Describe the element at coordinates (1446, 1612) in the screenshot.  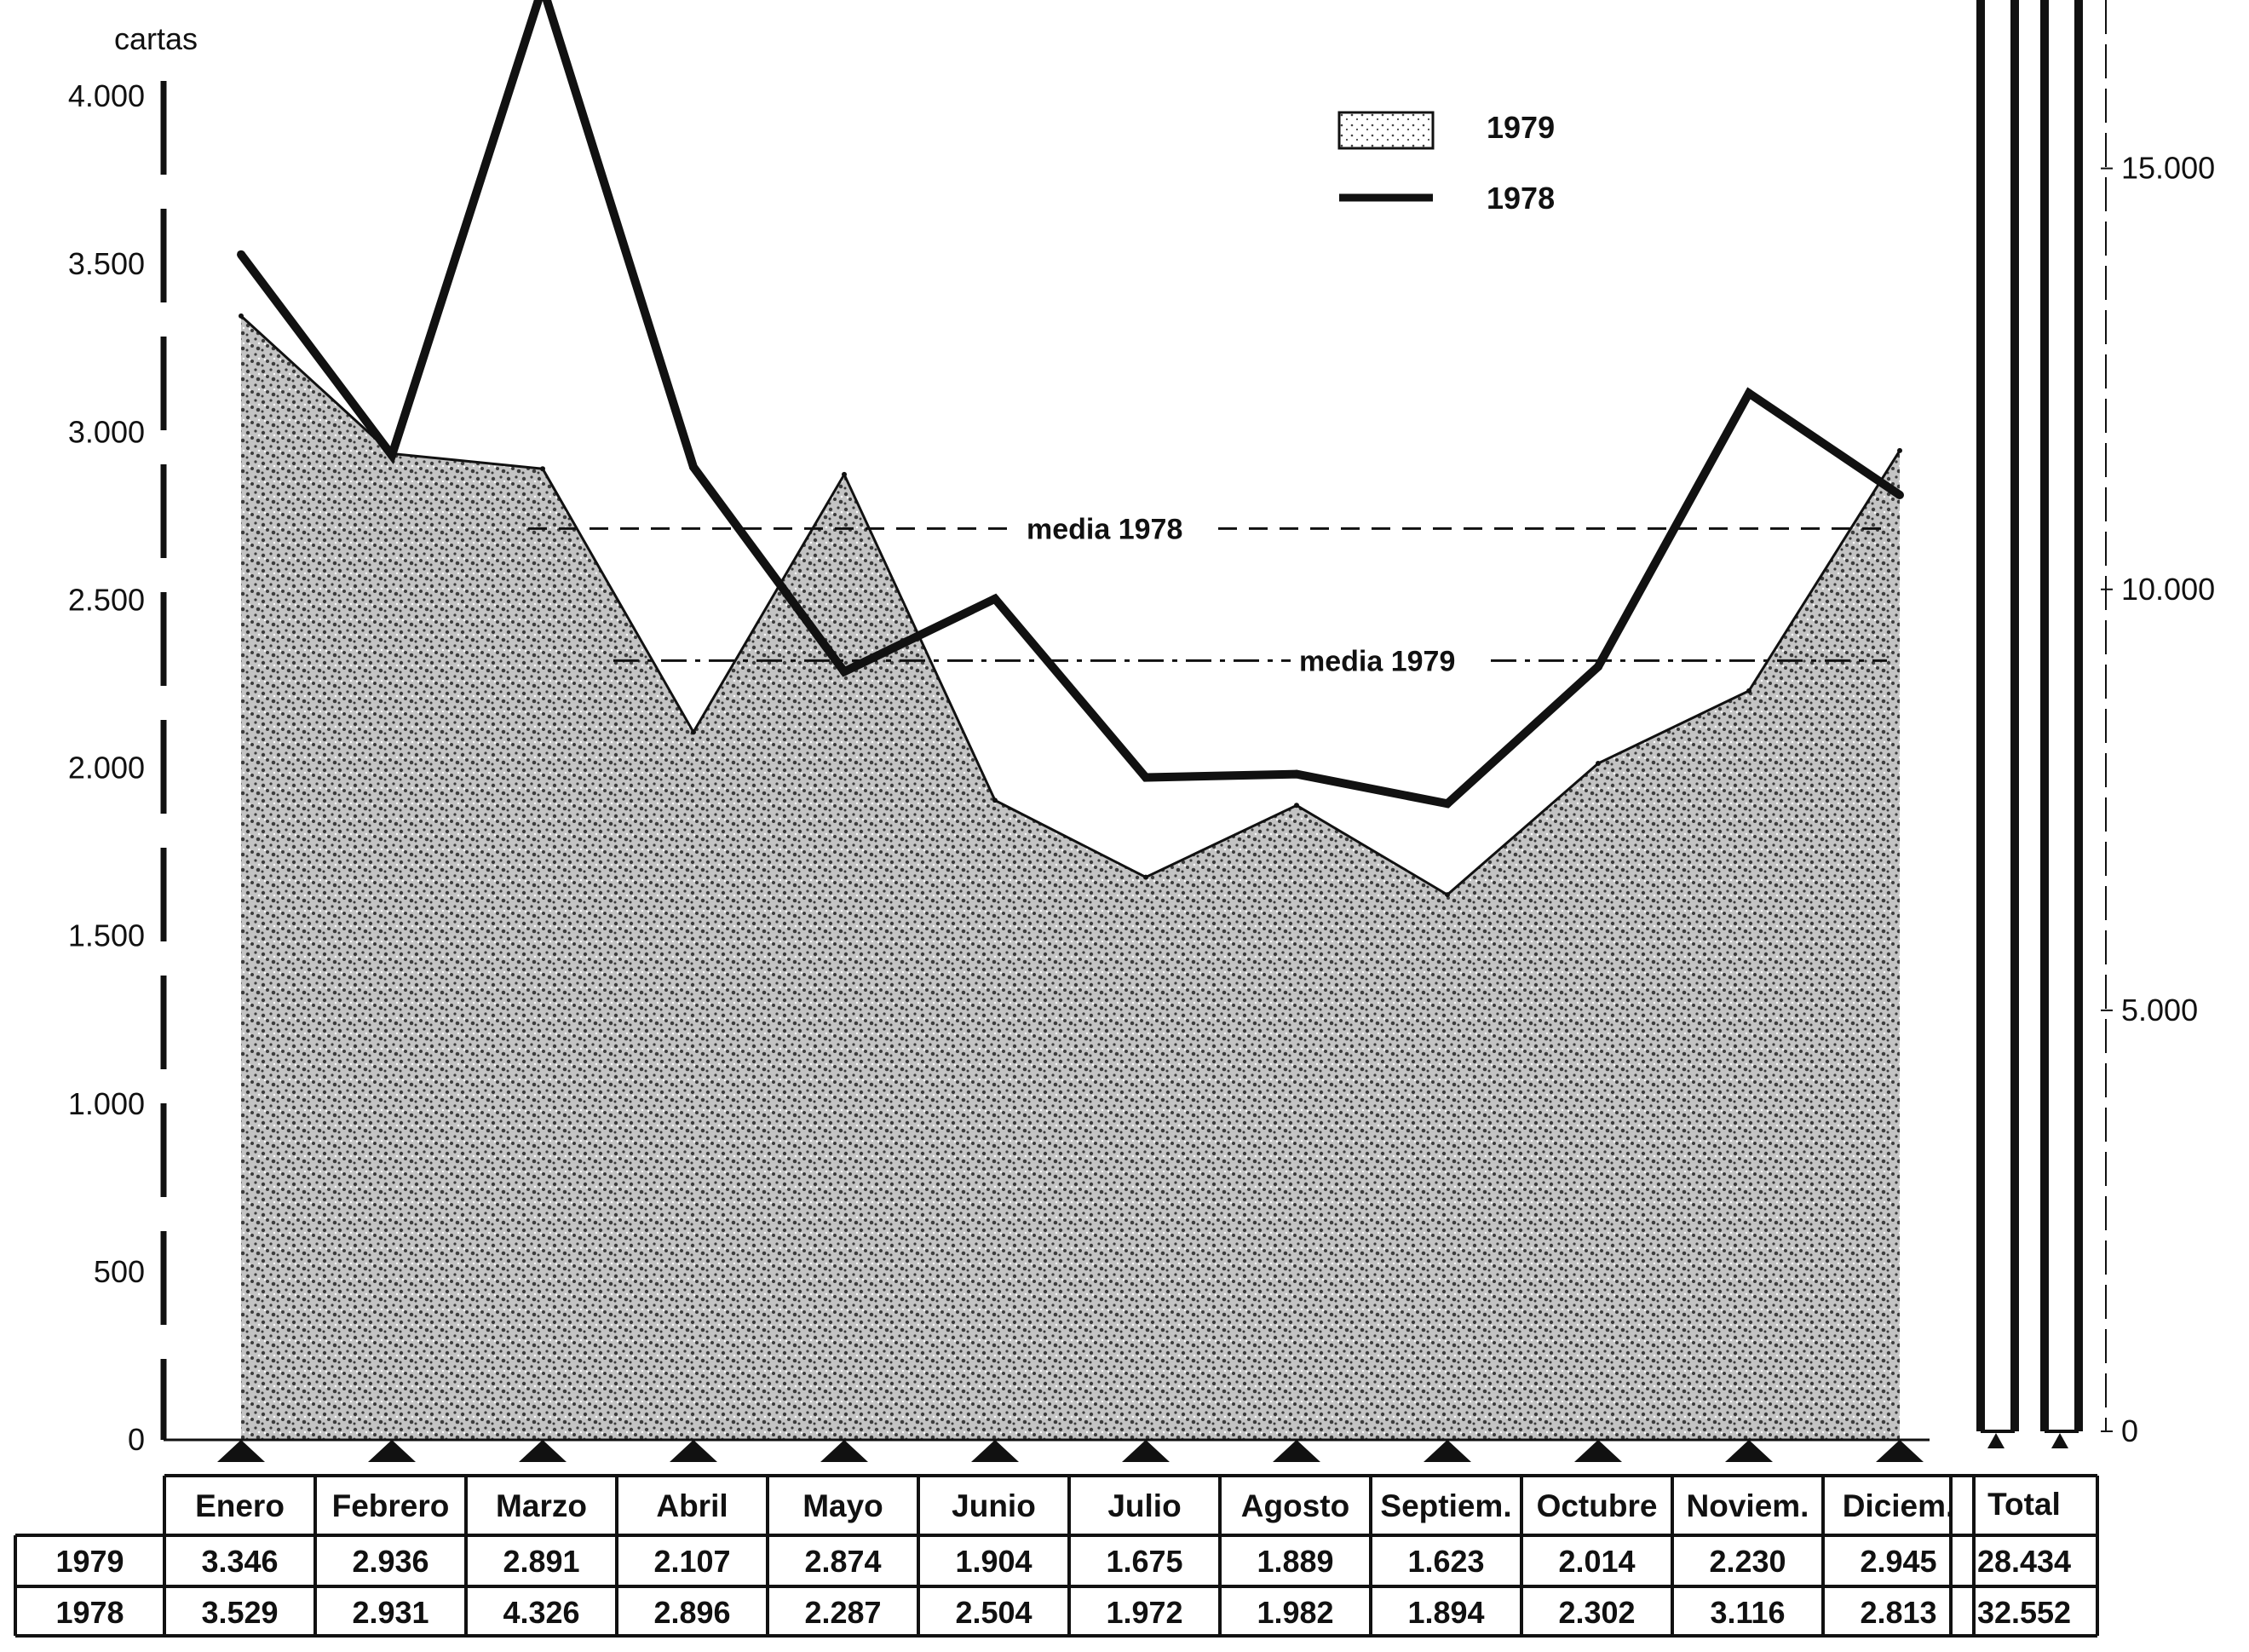
I see `table-cell: 1.894` at that location.